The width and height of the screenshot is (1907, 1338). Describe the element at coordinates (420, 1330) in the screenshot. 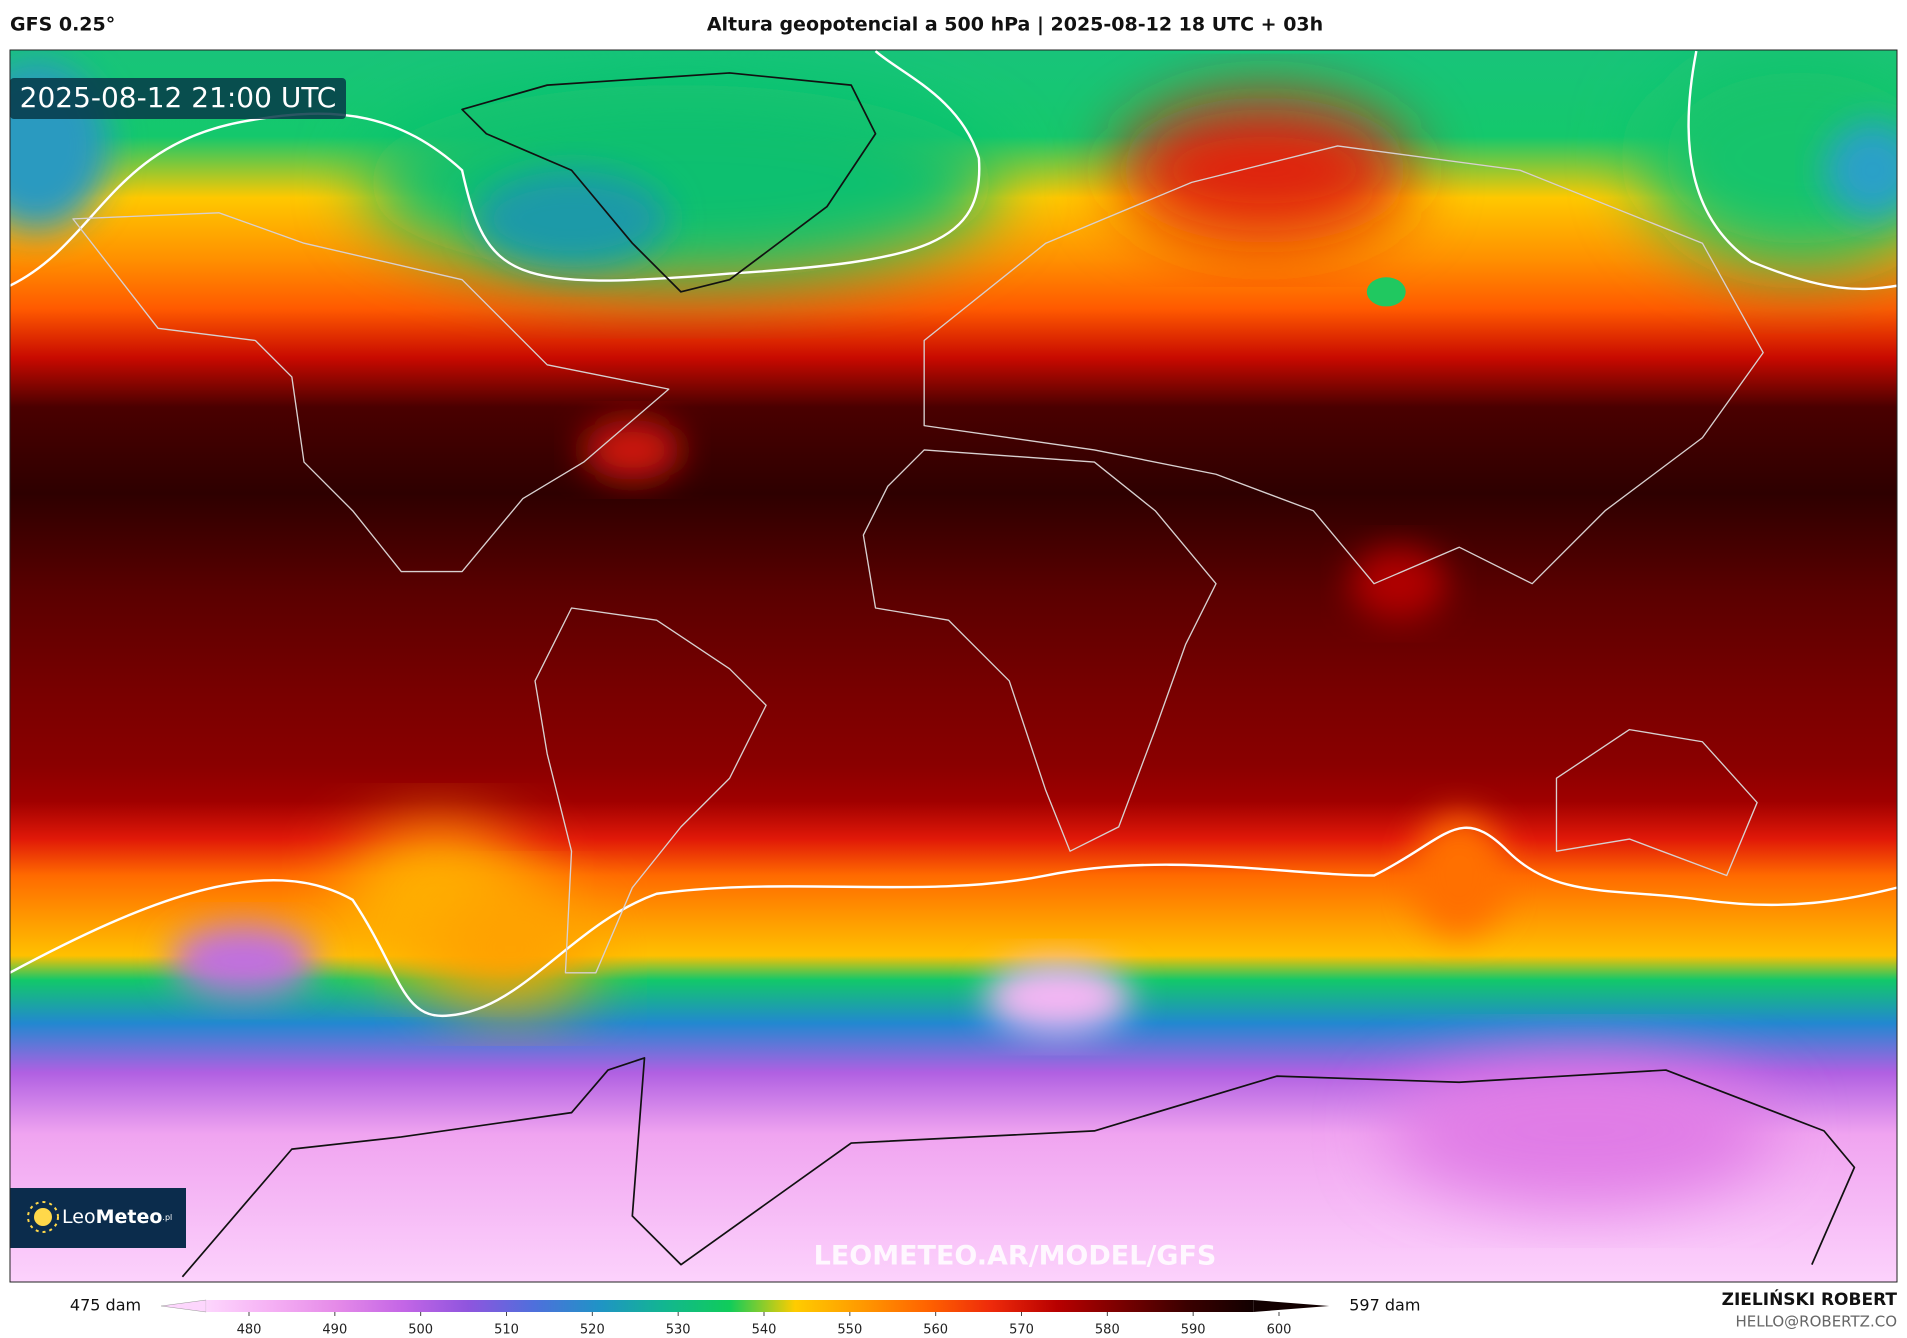

I see `colorbar-tick-label: 500` at that location.